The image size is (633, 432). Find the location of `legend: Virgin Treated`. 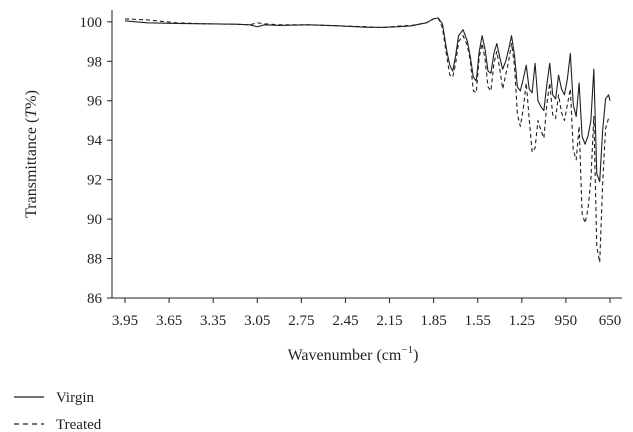

legend: Virgin Treated is located at coordinates (58, 411).